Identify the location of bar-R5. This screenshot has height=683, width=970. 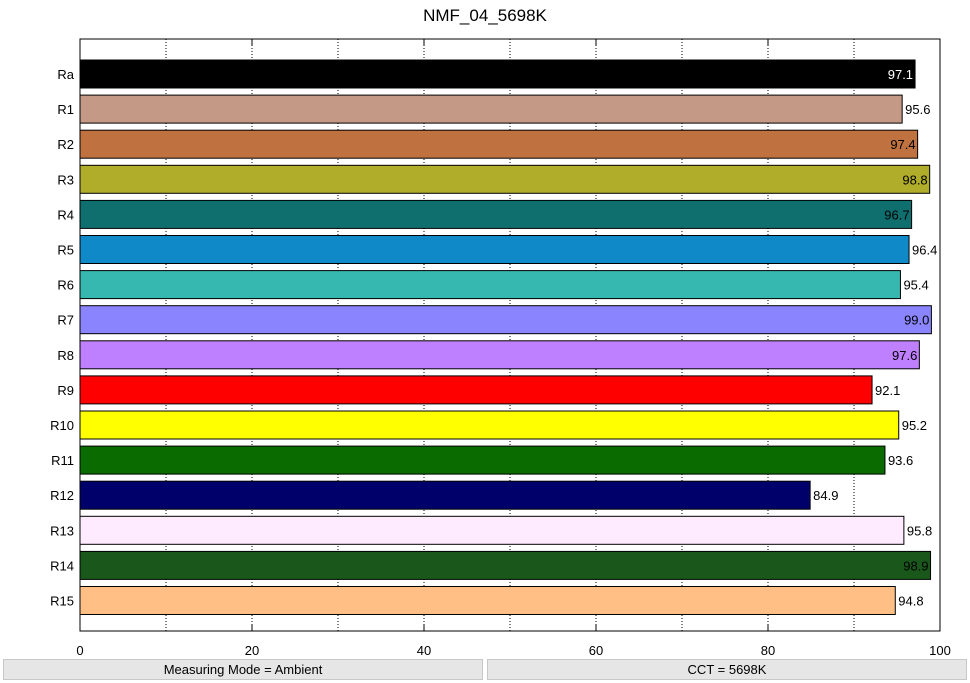
(494, 249).